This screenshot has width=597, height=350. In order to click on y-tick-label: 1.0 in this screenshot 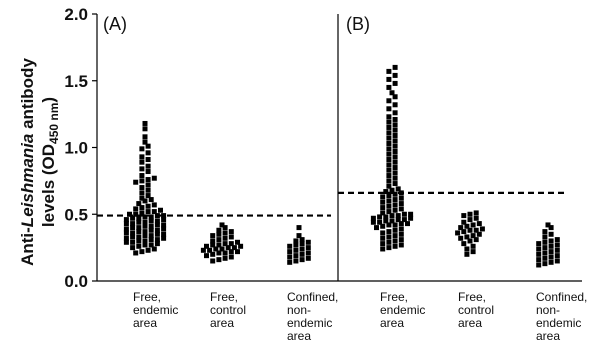, I will do `click(76, 148)`.